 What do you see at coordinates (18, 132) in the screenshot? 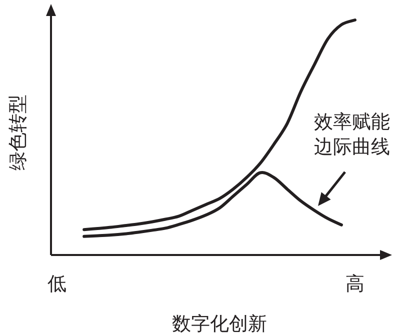
I see `ylabel: 绿色转型` at bounding box center [18, 132].